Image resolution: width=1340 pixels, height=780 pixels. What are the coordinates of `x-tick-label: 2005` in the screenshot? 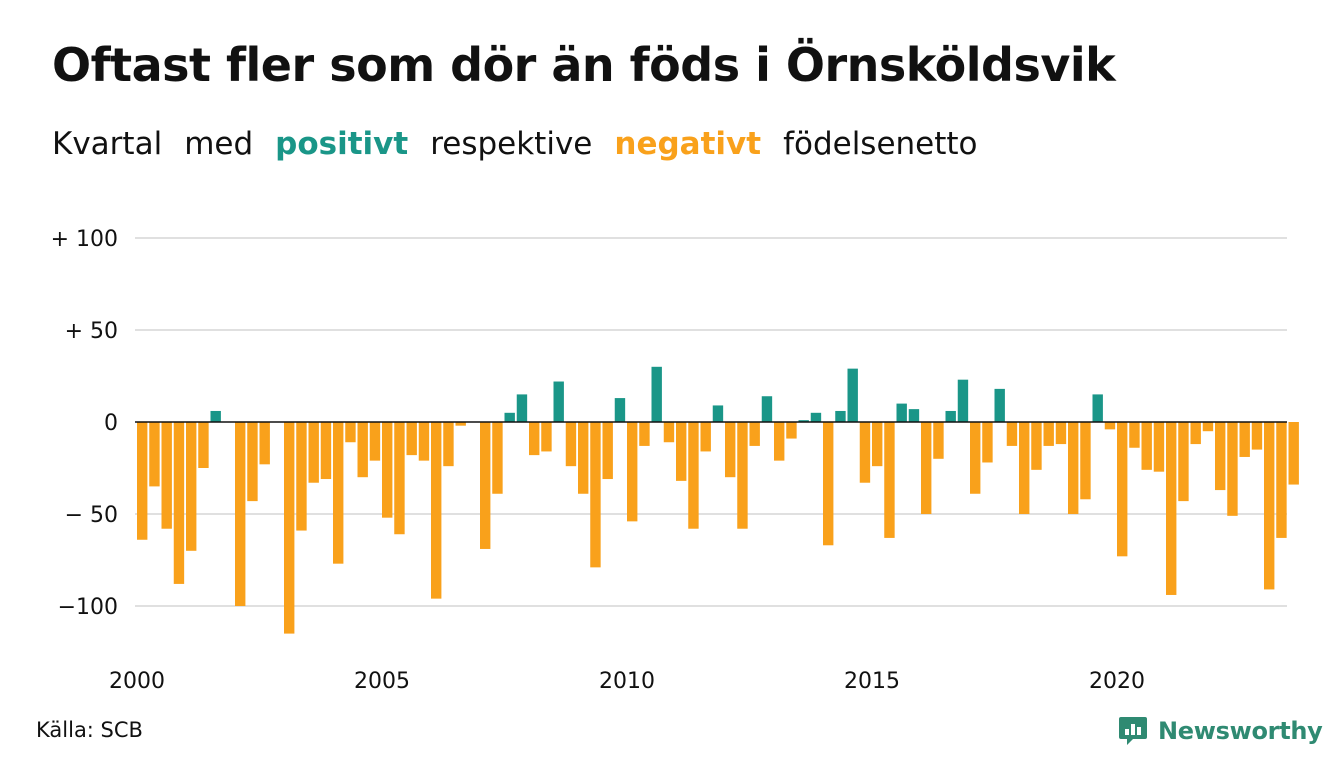 It's located at (382, 681).